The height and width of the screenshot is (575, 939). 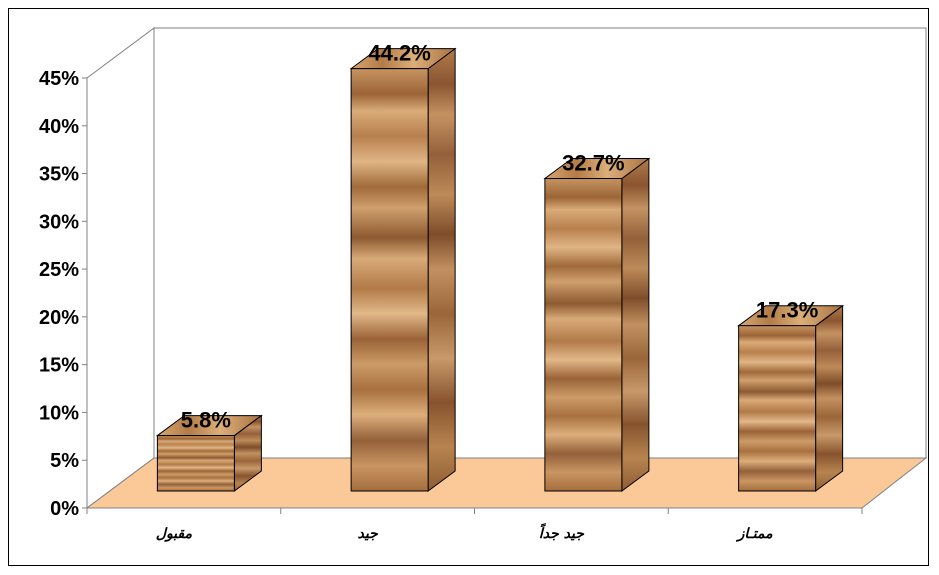 What do you see at coordinates (593, 163) in the screenshot?
I see `data-label: 32.7%` at bounding box center [593, 163].